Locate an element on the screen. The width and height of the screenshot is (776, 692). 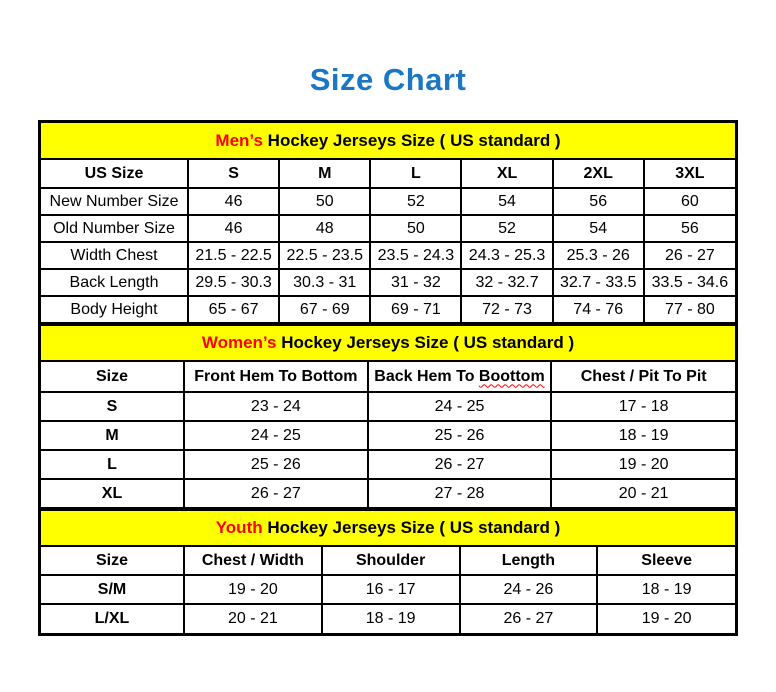
value-cell: 74 - 76 is located at coordinates (598, 309).